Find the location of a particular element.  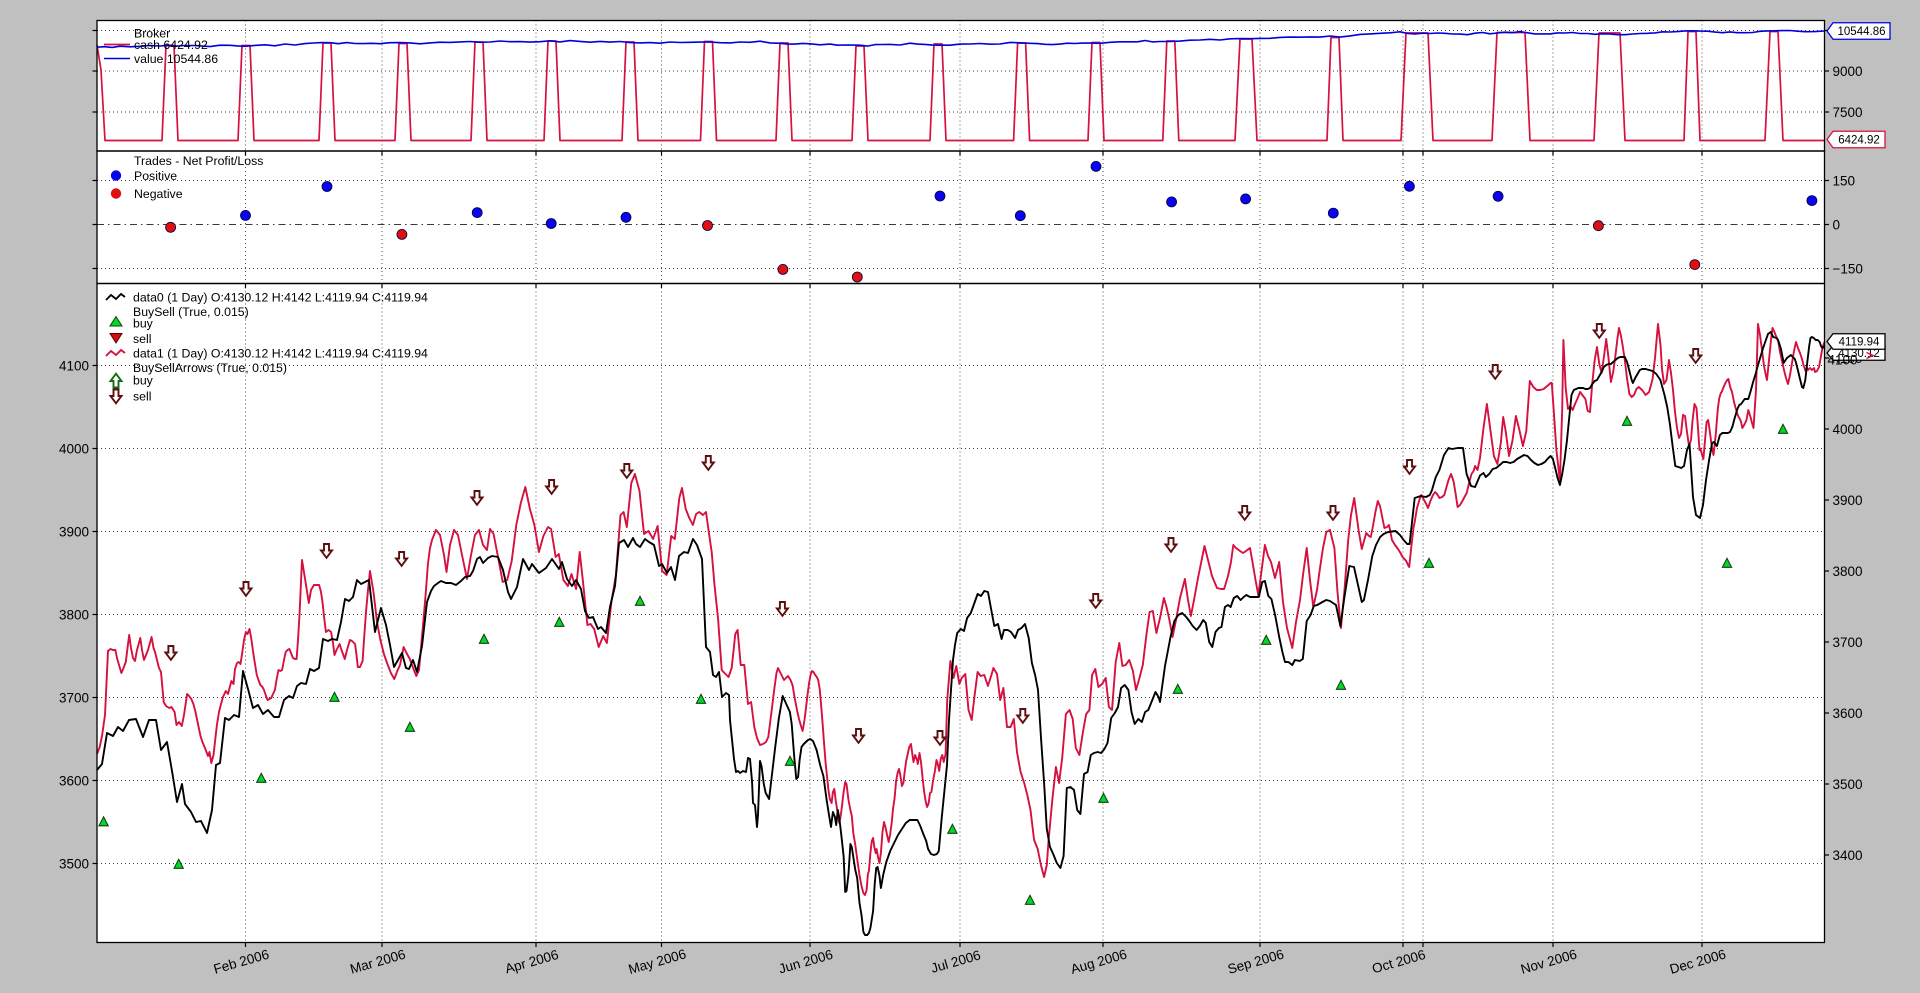

svg-text: Negative is located at coordinates (158, 194).